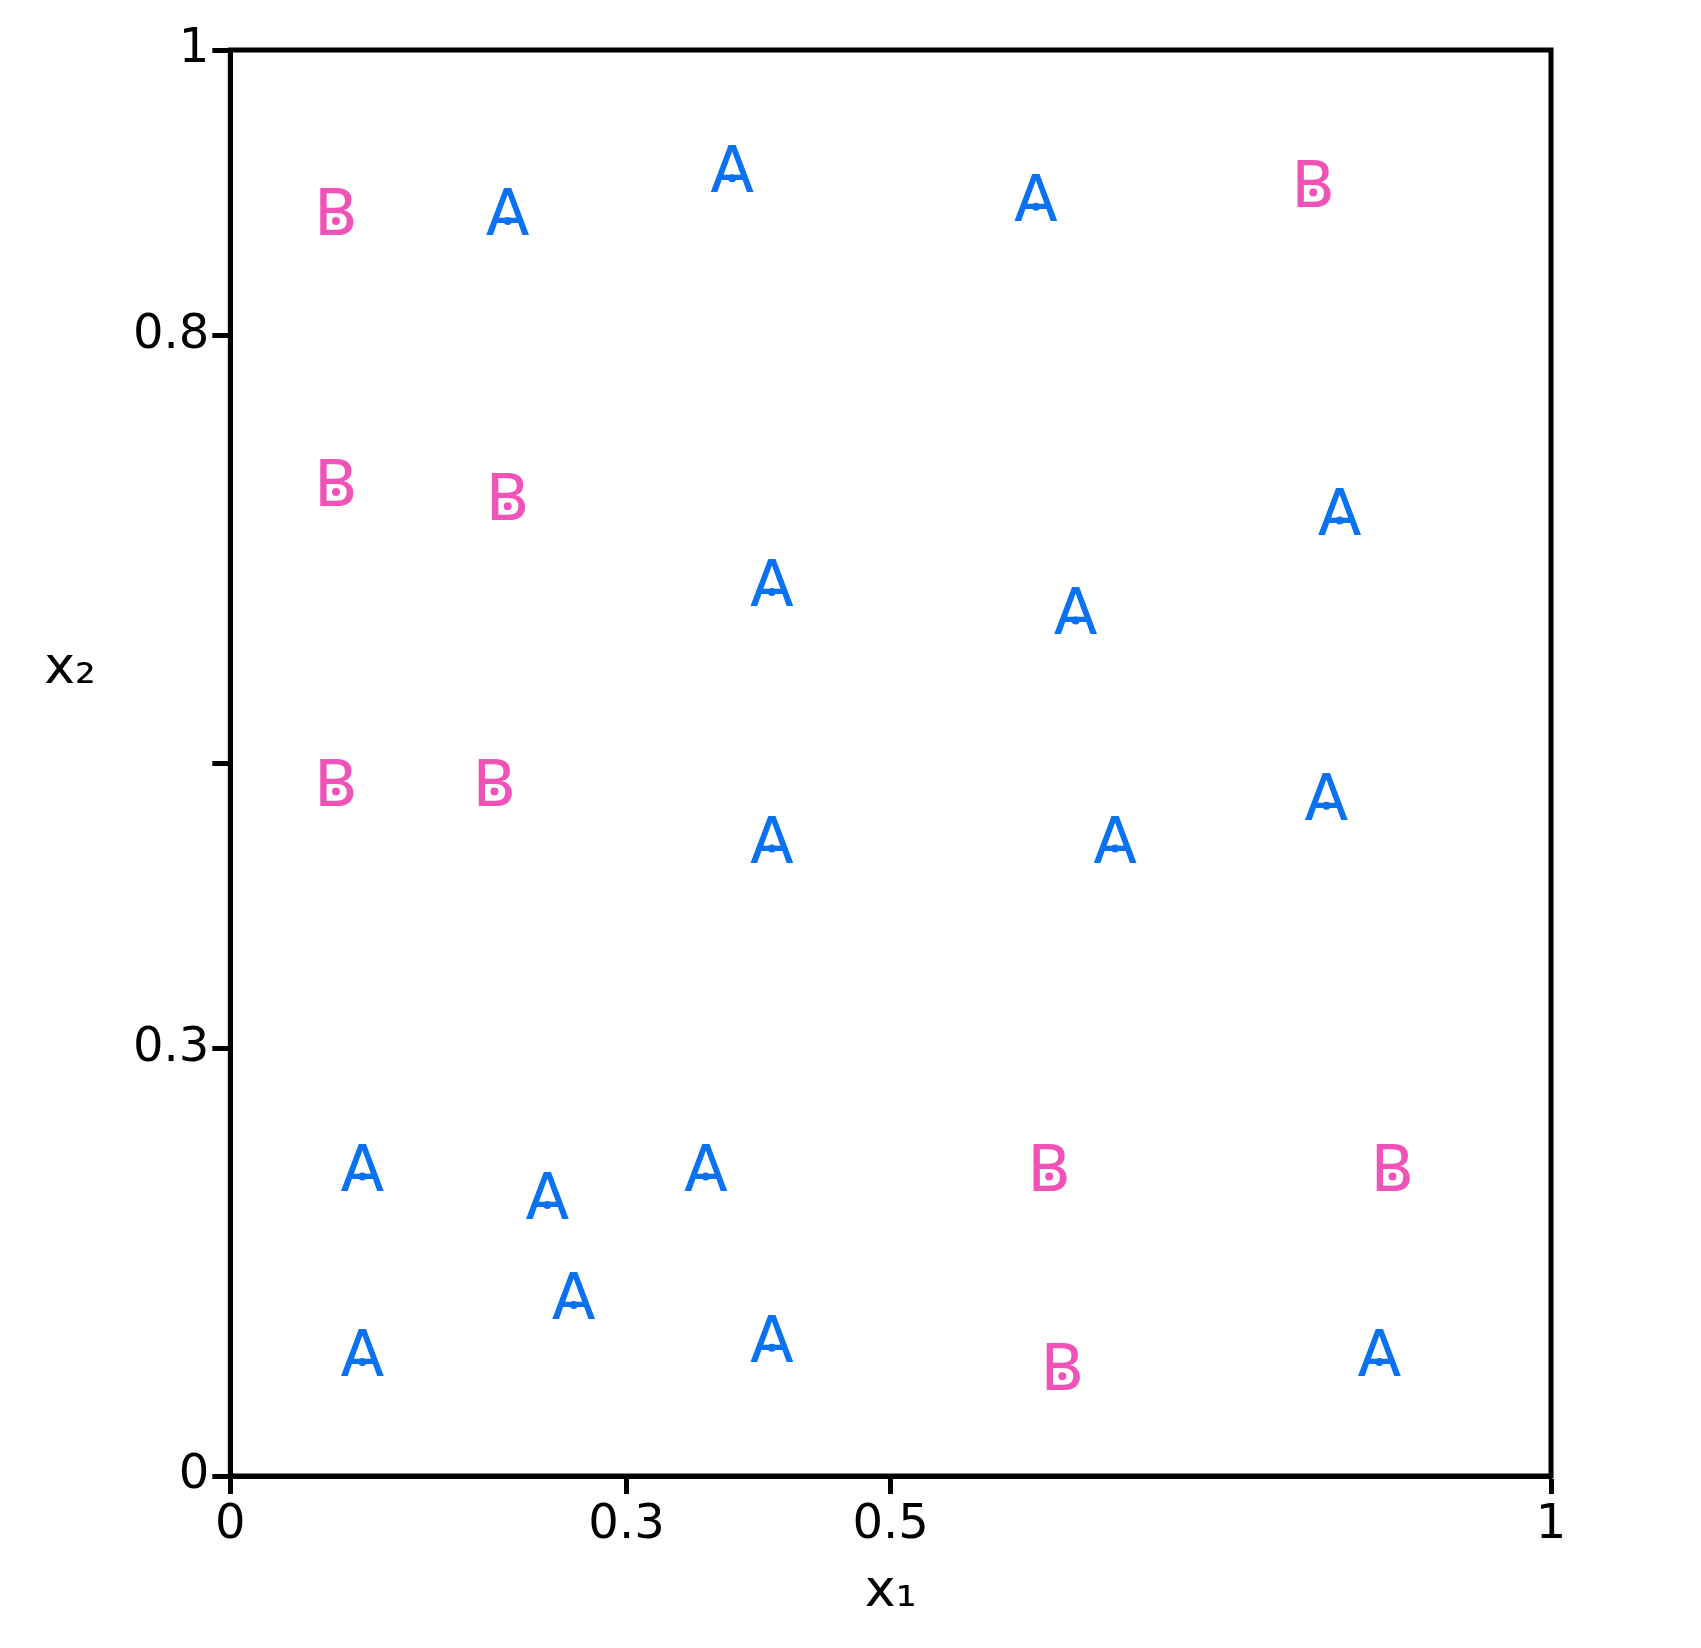 The width and height of the screenshot is (1701, 1648). What do you see at coordinates (890, 1588) in the screenshot?
I see `x-axis-title: x₁` at bounding box center [890, 1588].